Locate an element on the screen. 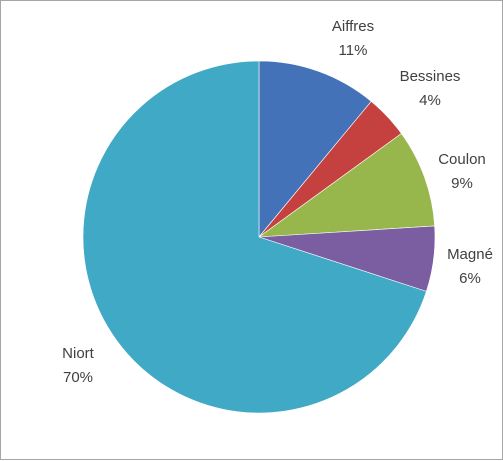 The height and width of the screenshot is (461, 503). slice-aiffres is located at coordinates (315, 149).